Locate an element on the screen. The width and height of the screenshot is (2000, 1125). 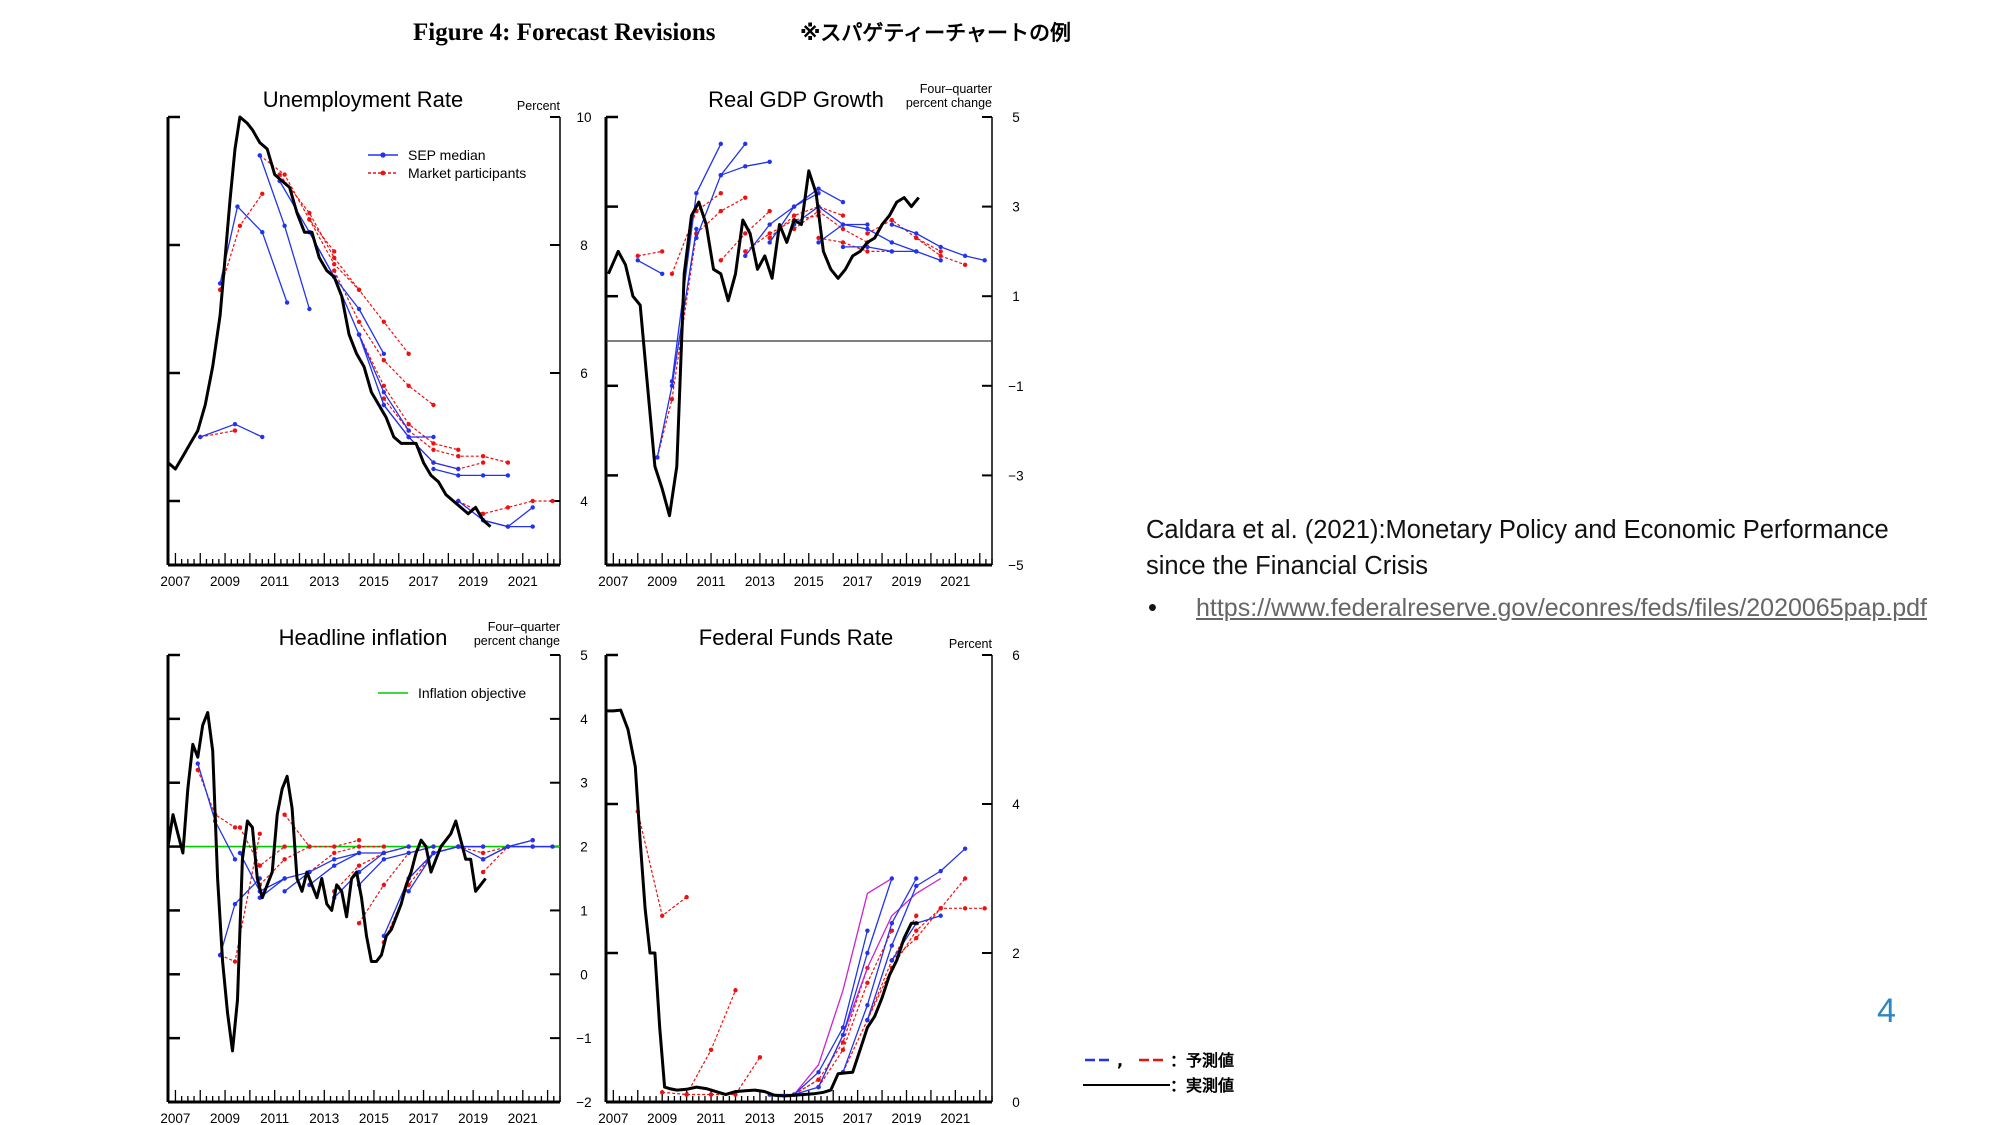
citation-title-line2: since the Financial Crisis is located at coordinates (1287, 566).